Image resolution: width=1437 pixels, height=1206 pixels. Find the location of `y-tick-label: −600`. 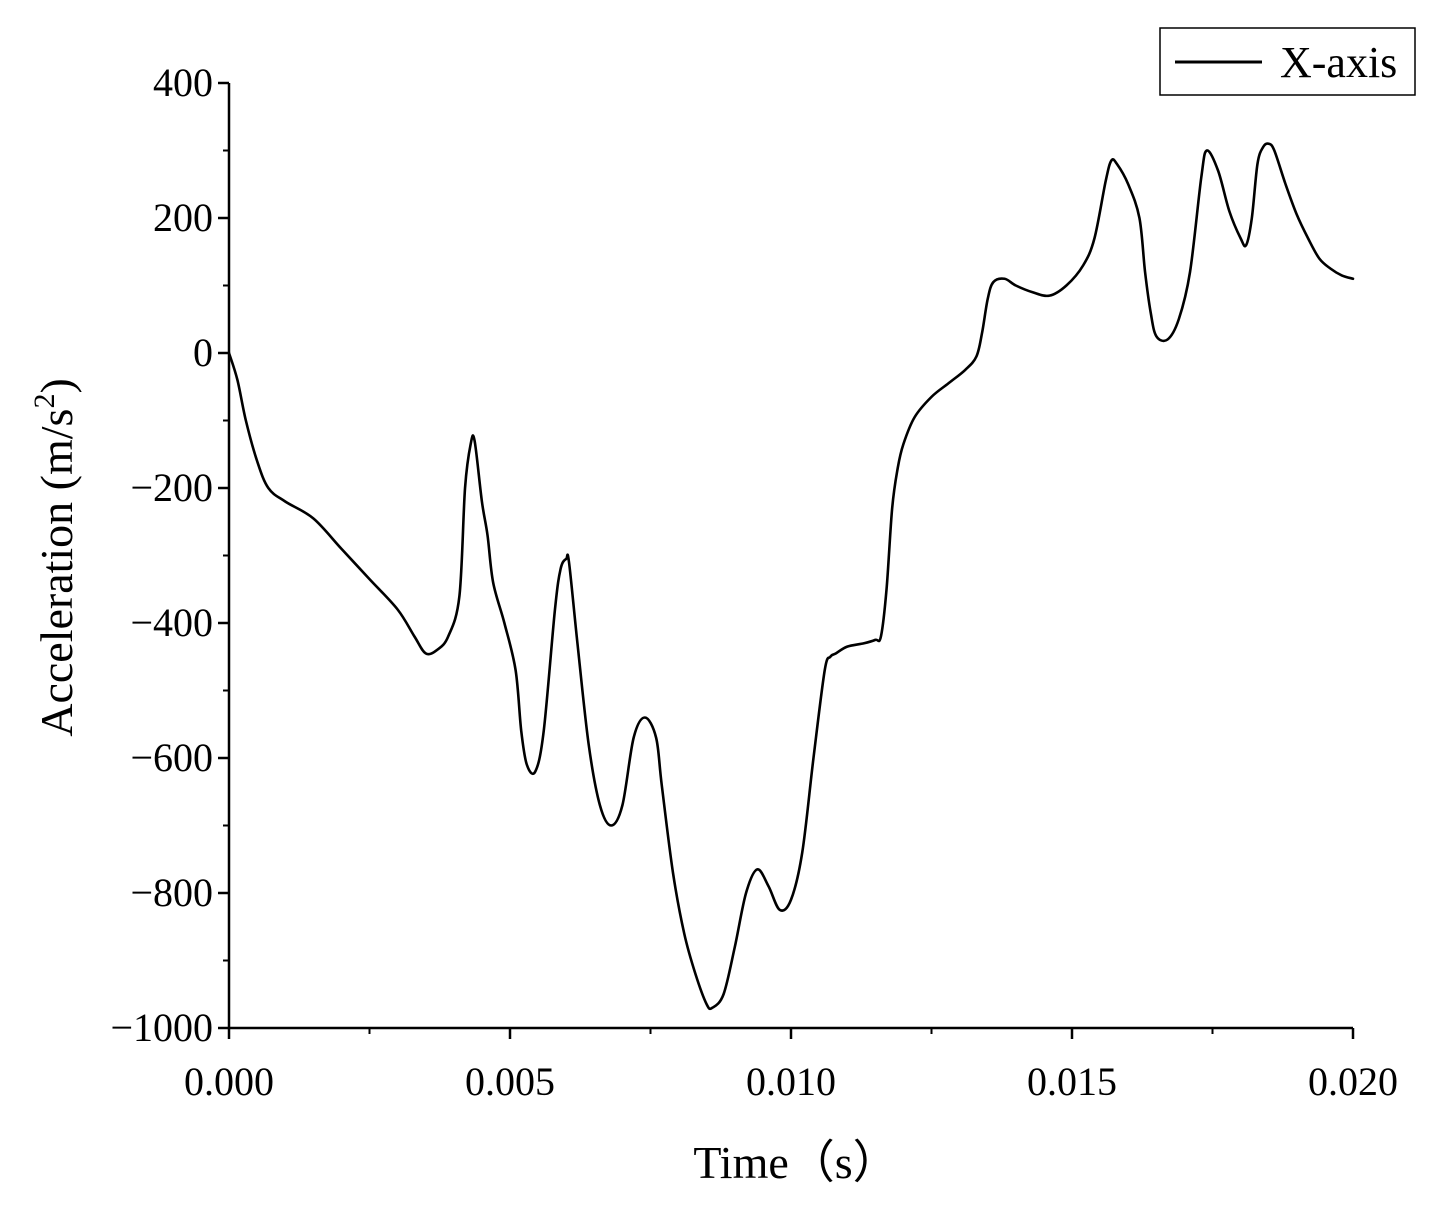

y-tick-label: −600 is located at coordinates (171, 757).